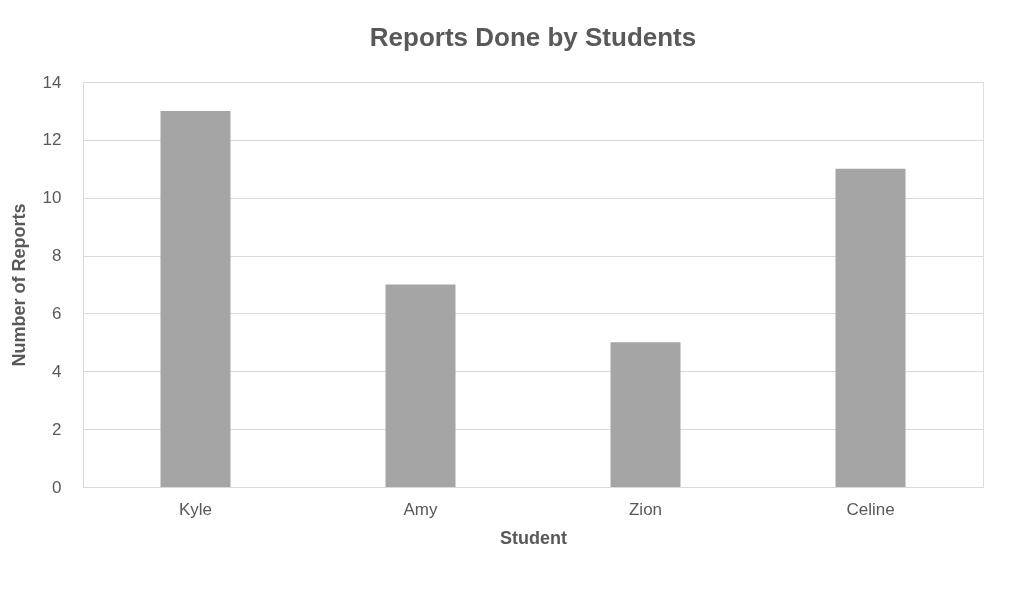 This screenshot has height=605, width=1032. I want to click on y-axis-title: Number of Reports, so click(18, 285).